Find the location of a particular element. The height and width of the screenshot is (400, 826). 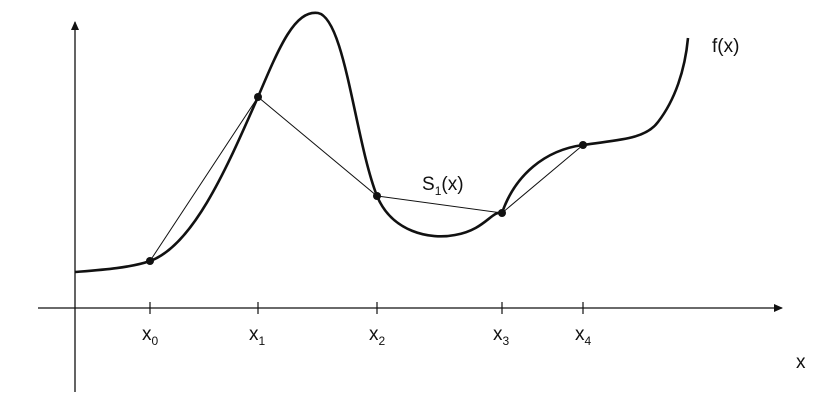

node-label-x0: x0 is located at coordinates (150, 336).